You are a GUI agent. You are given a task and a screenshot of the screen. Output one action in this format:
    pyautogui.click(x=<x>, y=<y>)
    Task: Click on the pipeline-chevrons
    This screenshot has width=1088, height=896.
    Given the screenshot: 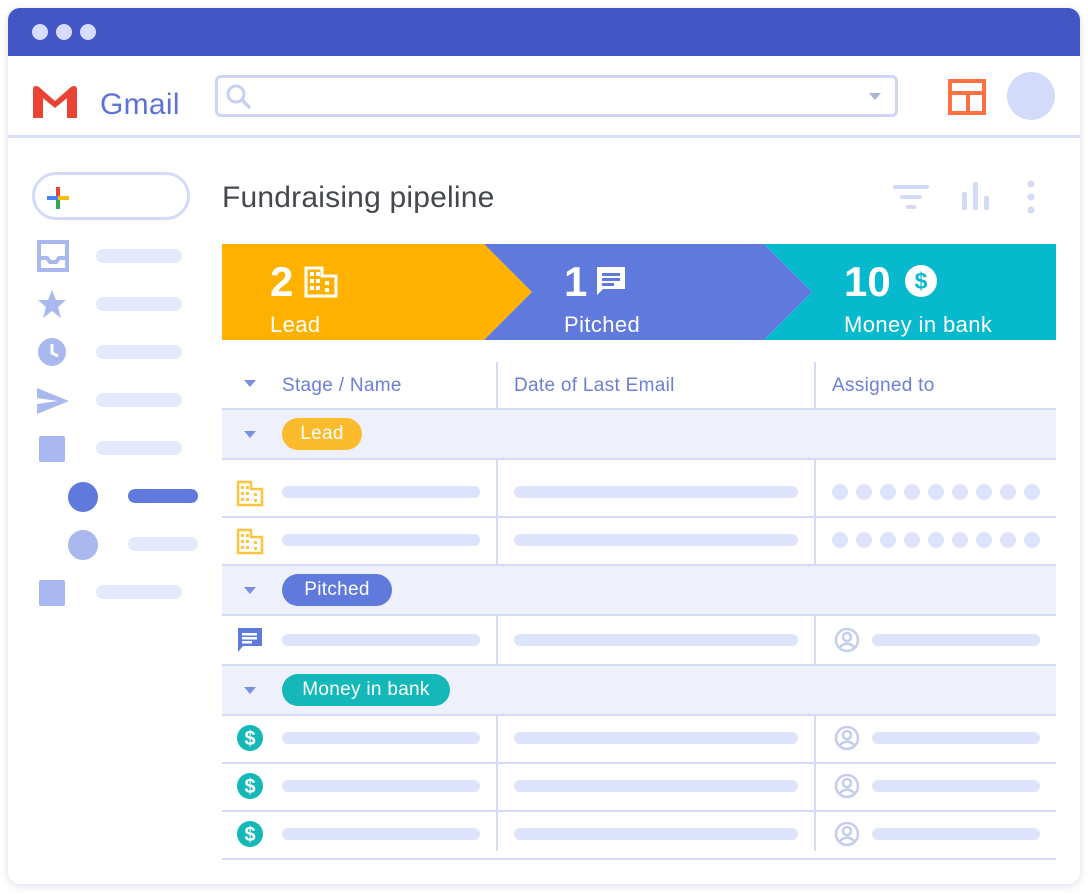 What is the action you would take?
    pyautogui.click(x=639, y=292)
    